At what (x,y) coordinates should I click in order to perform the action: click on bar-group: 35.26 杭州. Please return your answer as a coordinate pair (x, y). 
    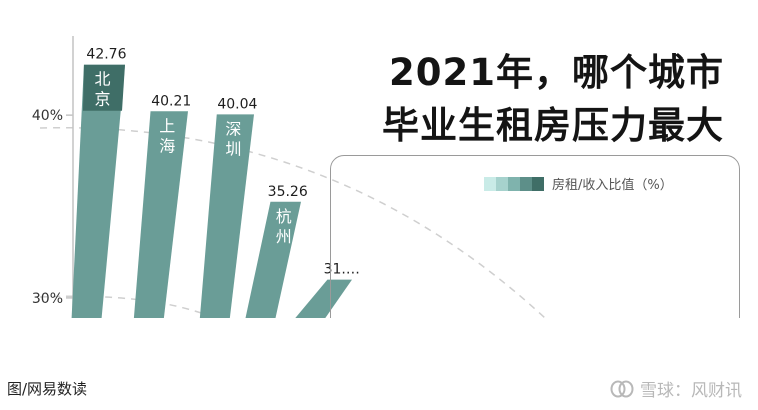
    Looking at the image, I should click on (276, 251).